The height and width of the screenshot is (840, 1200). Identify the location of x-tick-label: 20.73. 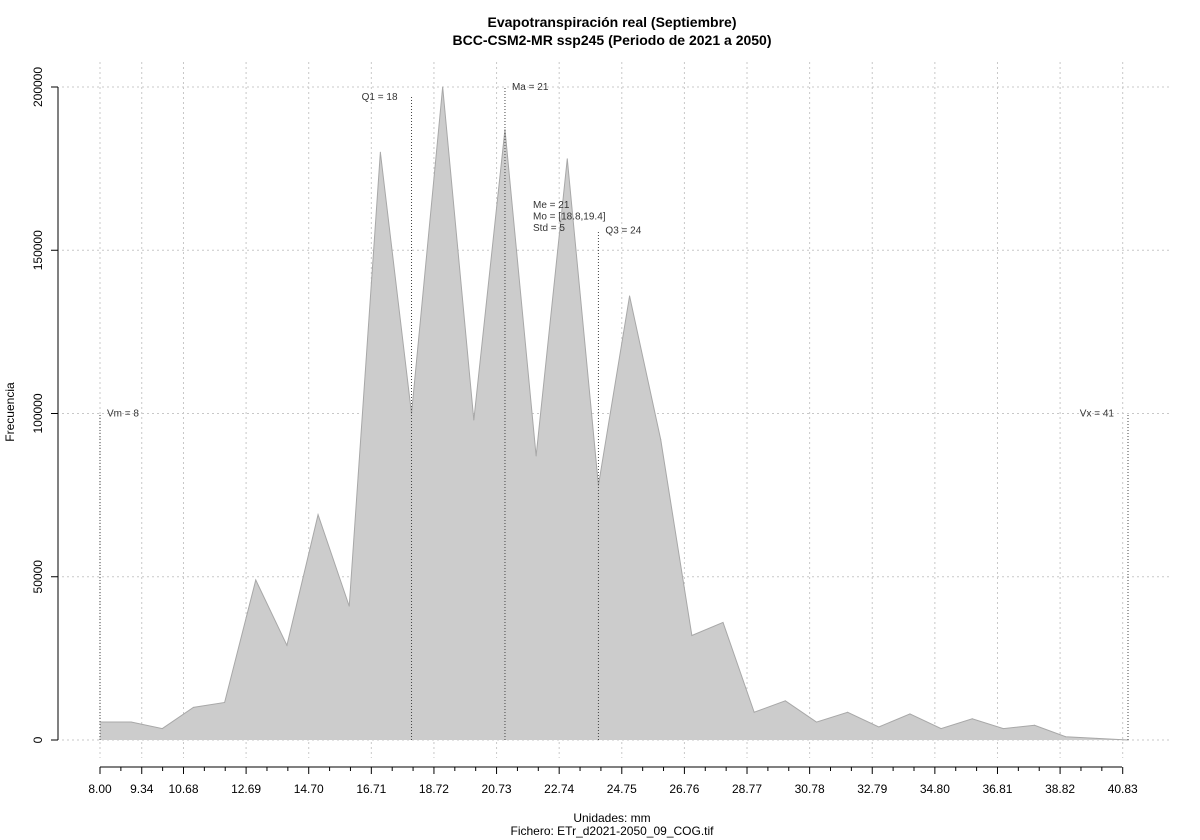
(497, 789).